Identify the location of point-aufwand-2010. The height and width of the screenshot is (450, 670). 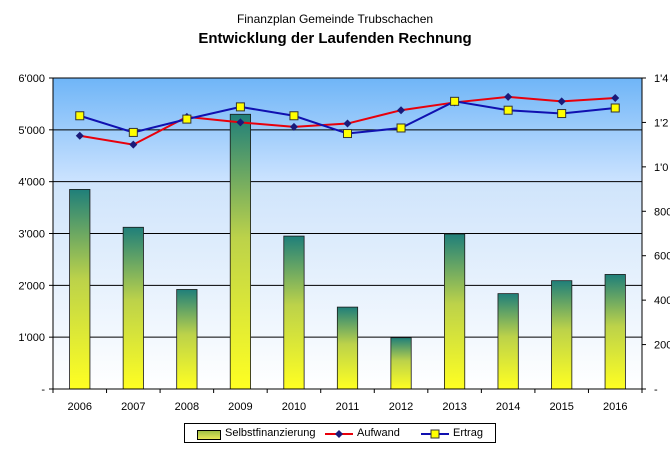
(293, 126).